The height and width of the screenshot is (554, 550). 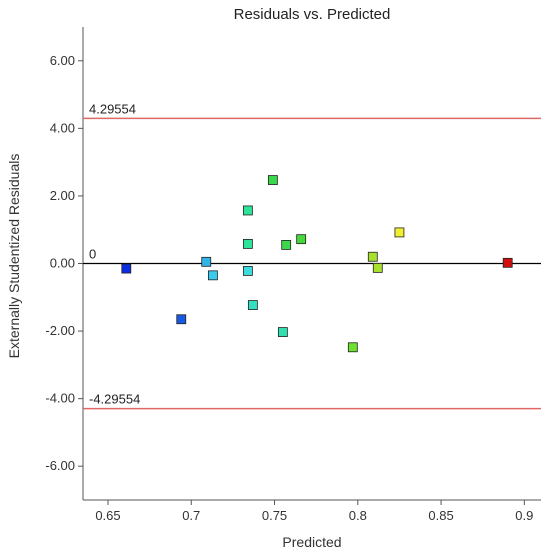 What do you see at coordinates (107, 515) in the screenshot?
I see `x-tick-label: 0.65` at bounding box center [107, 515].